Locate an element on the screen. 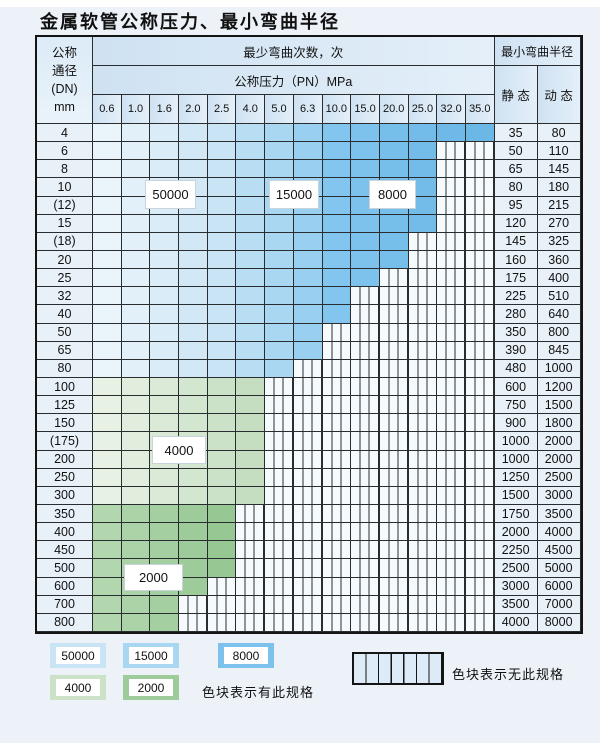 The height and width of the screenshot is (743, 600). pn-tick: 2.0 is located at coordinates (193, 109).